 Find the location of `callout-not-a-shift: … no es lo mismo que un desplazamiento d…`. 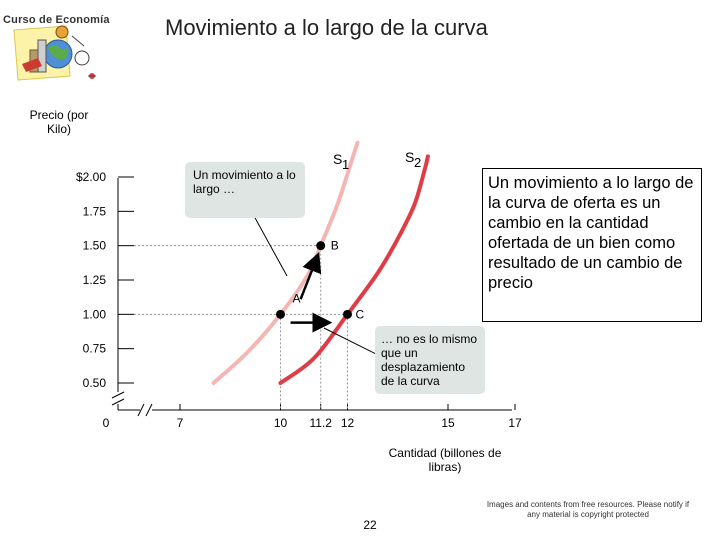

callout-not-a-shift: … no es lo mismo que un desplazamiento d… is located at coordinates (430, 360).